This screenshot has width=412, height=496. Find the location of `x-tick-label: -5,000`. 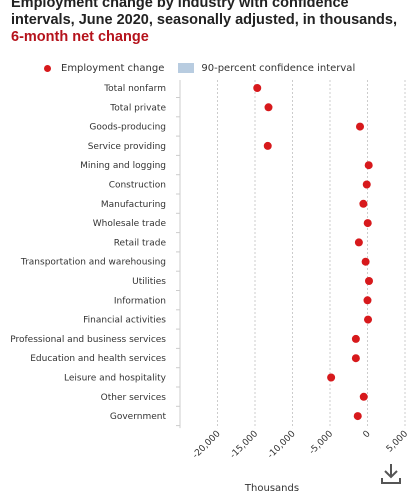

x-tick-label: -5,000 is located at coordinates (322, 443).